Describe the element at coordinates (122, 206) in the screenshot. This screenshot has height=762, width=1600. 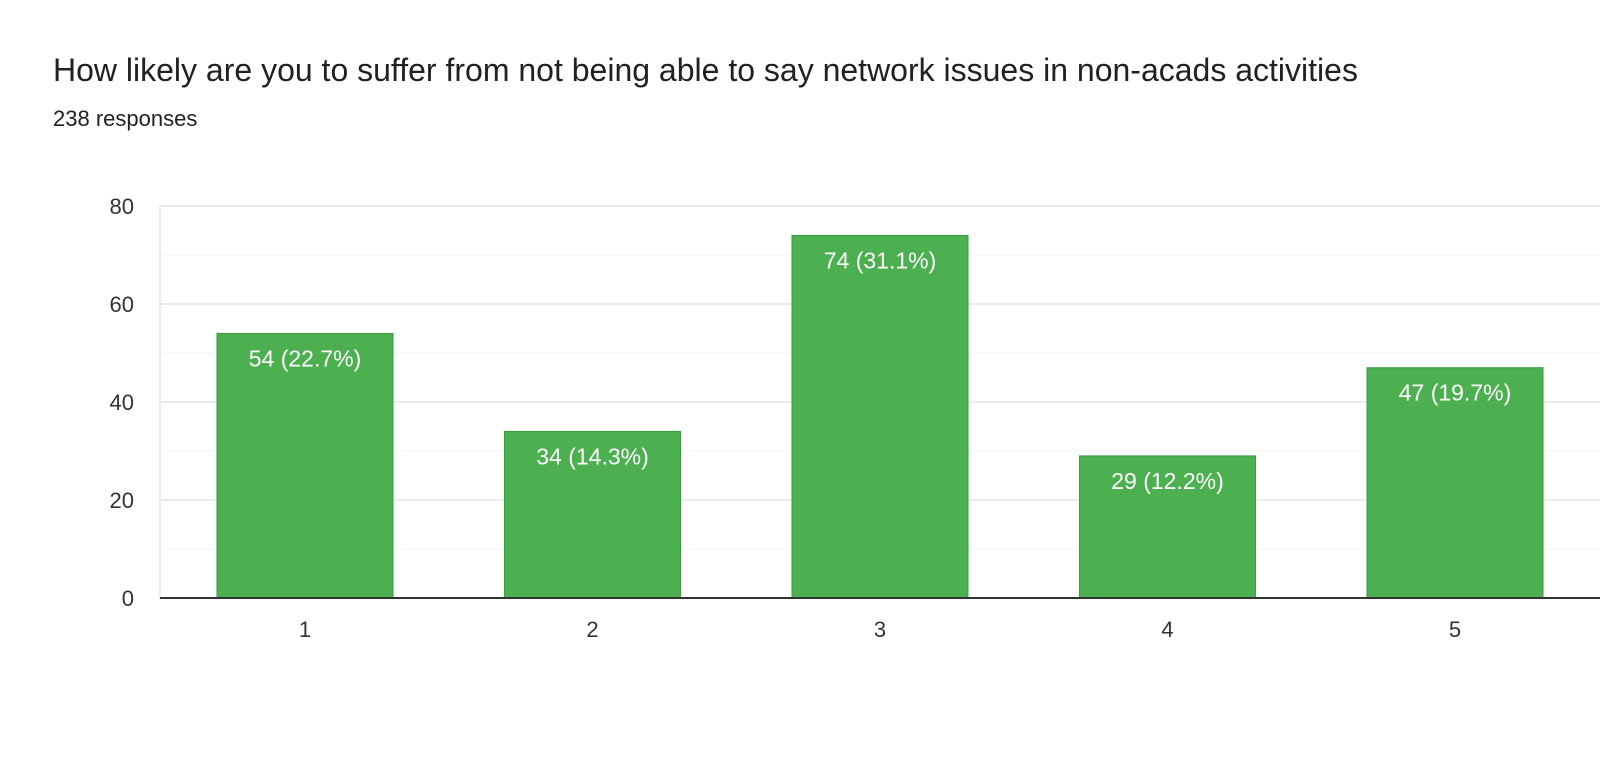
I see `y-tick-label: 80` at that location.